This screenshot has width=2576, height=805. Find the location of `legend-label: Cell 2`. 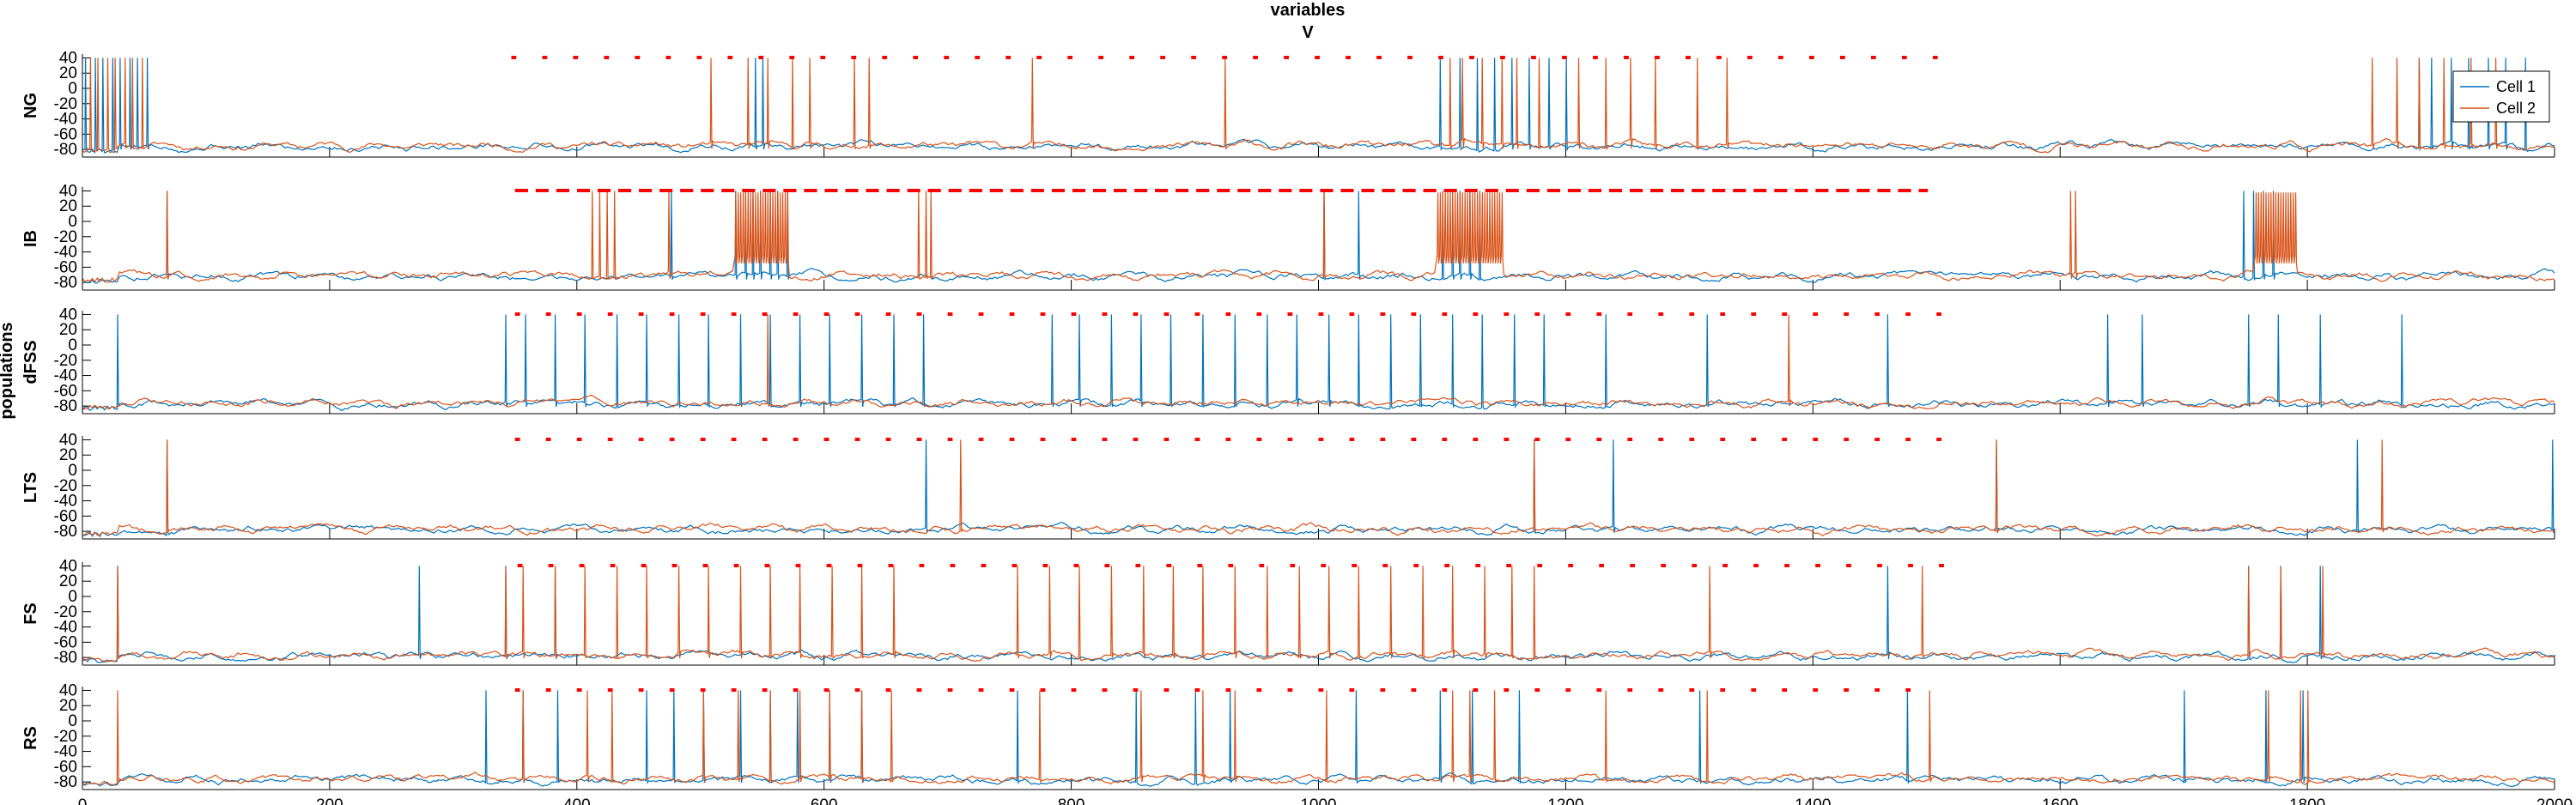

legend-label: Cell 2 is located at coordinates (2516, 108).